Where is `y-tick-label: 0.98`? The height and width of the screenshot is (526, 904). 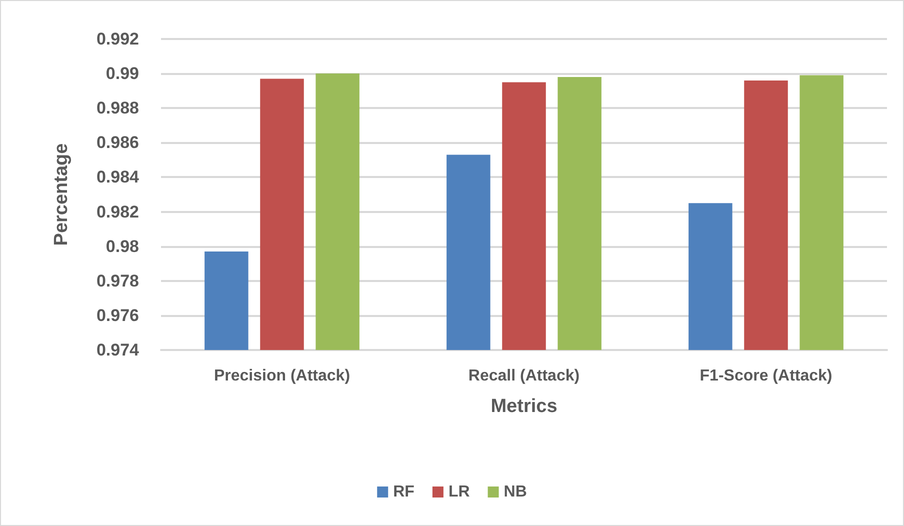 y-tick-label: 0.98 is located at coordinates (122, 246).